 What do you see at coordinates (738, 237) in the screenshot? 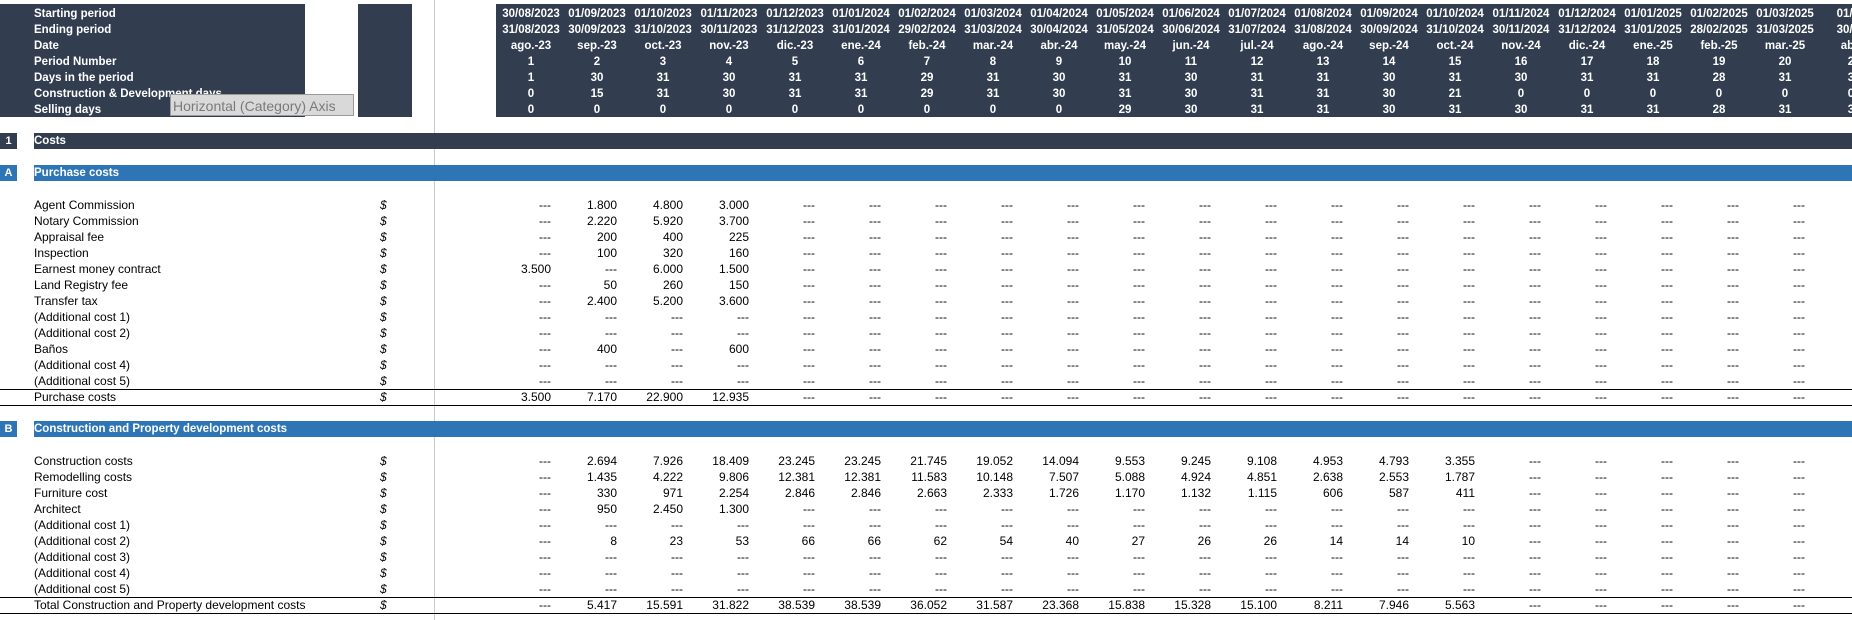
I see `value-cell: 225` at bounding box center [738, 237].